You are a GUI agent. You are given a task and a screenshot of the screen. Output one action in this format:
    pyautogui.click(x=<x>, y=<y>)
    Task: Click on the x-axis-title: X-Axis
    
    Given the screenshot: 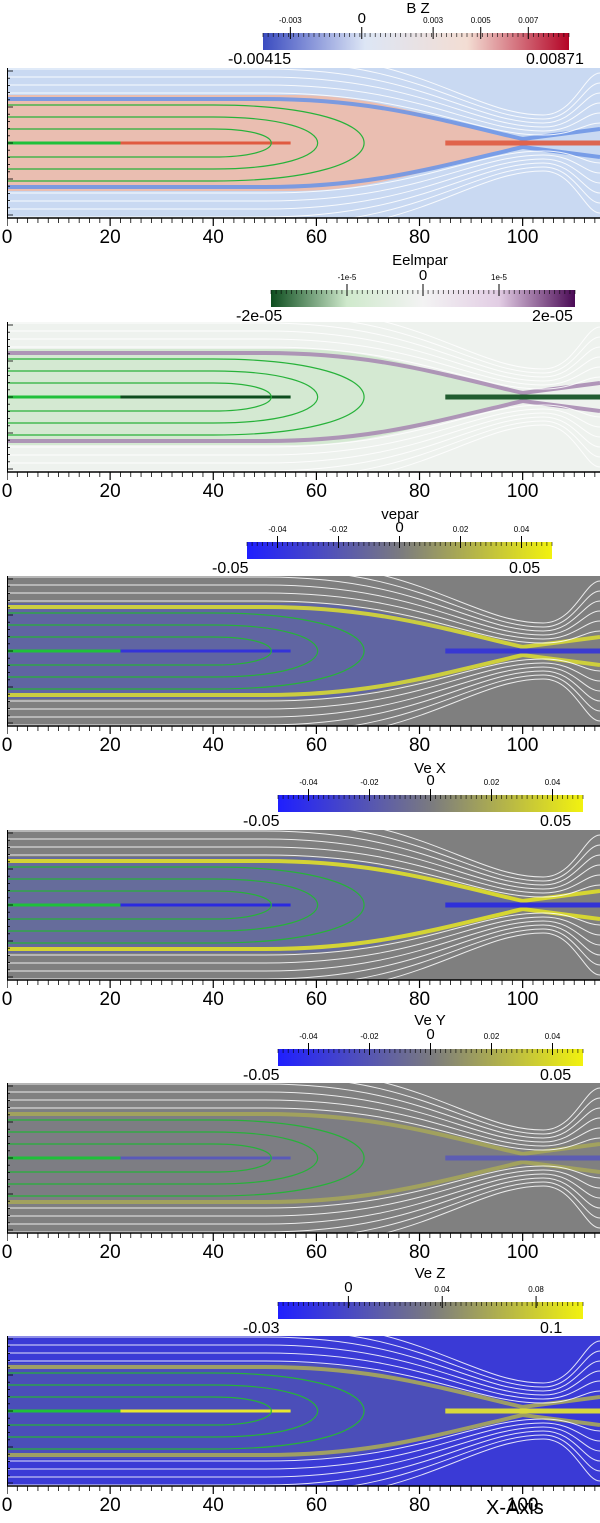 What is the action you would take?
    pyautogui.click(x=515, y=1508)
    